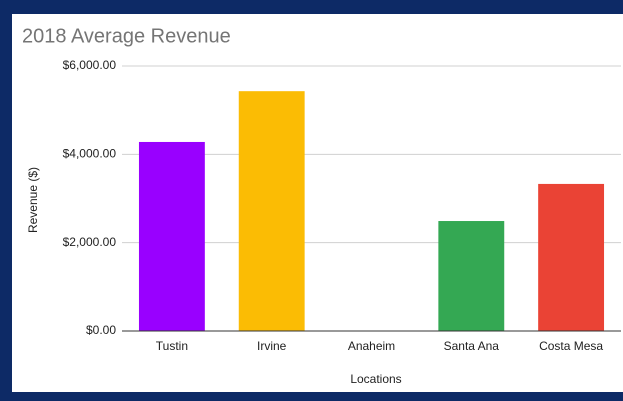  I want to click on y-tick-label: $2,000.00, so click(90, 242).